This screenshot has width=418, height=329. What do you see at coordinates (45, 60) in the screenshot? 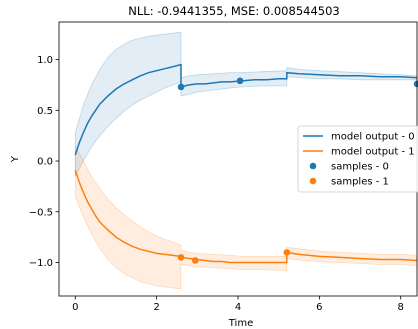
I see `y-tick-label: 1.0` at bounding box center [45, 60].